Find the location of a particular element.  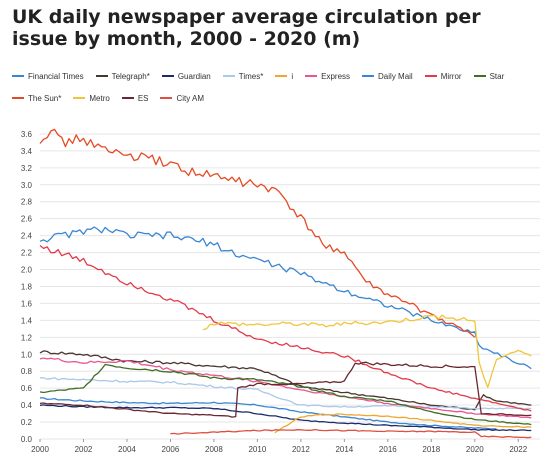

legend-item: Mirror is located at coordinates (443, 76).